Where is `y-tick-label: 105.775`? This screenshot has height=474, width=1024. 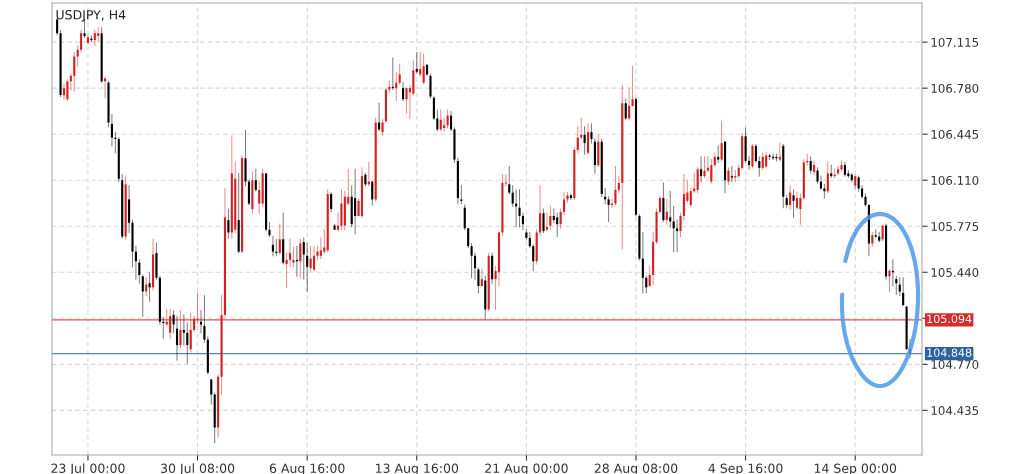
y-tick-label: 105.775 is located at coordinates (955, 226).